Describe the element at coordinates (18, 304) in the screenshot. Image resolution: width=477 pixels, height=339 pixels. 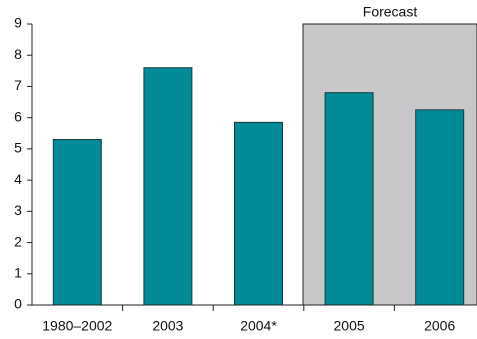
I see `y-tick-label: 0` at that location.